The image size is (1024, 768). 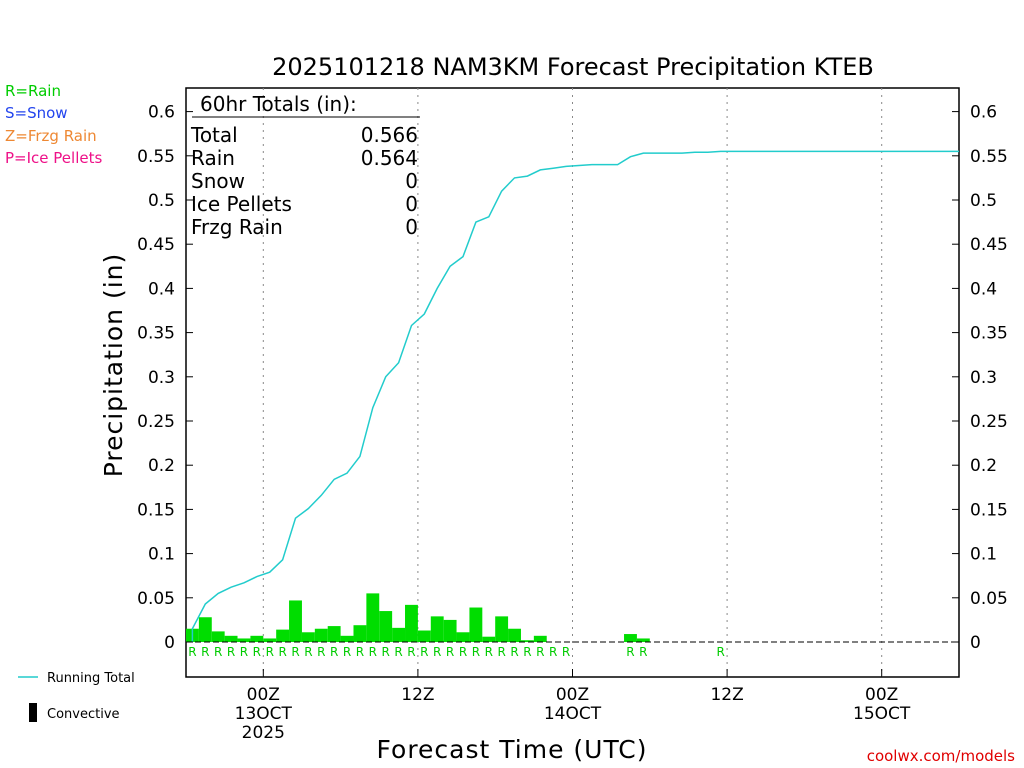 I want to click on y-tick-label-right: 0, so click(x=975, y=643).